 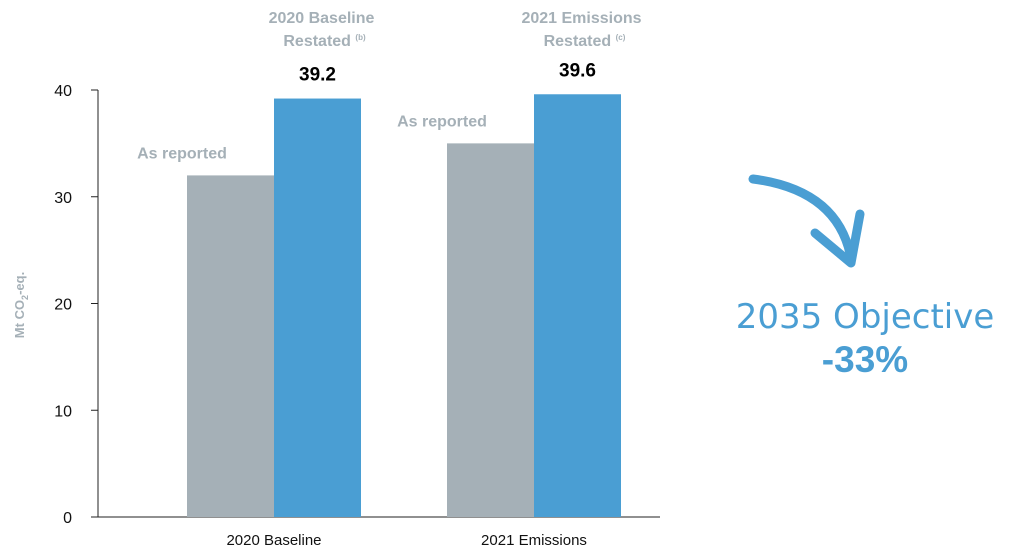 What do you see at coordinates (63, 305) in the screenshot?
I see `y-tick-label: 20` at bounding box center [63, 305].